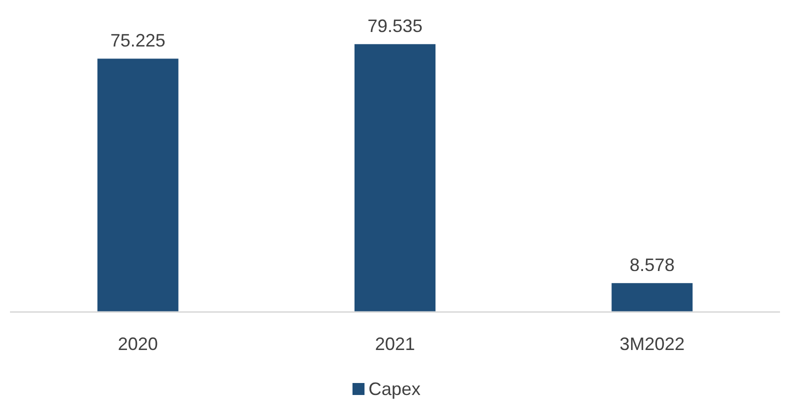 Image resolution: width=785 pixels, height=405 pixels. I want to click on data-label: 79.535, so click(395, 26).